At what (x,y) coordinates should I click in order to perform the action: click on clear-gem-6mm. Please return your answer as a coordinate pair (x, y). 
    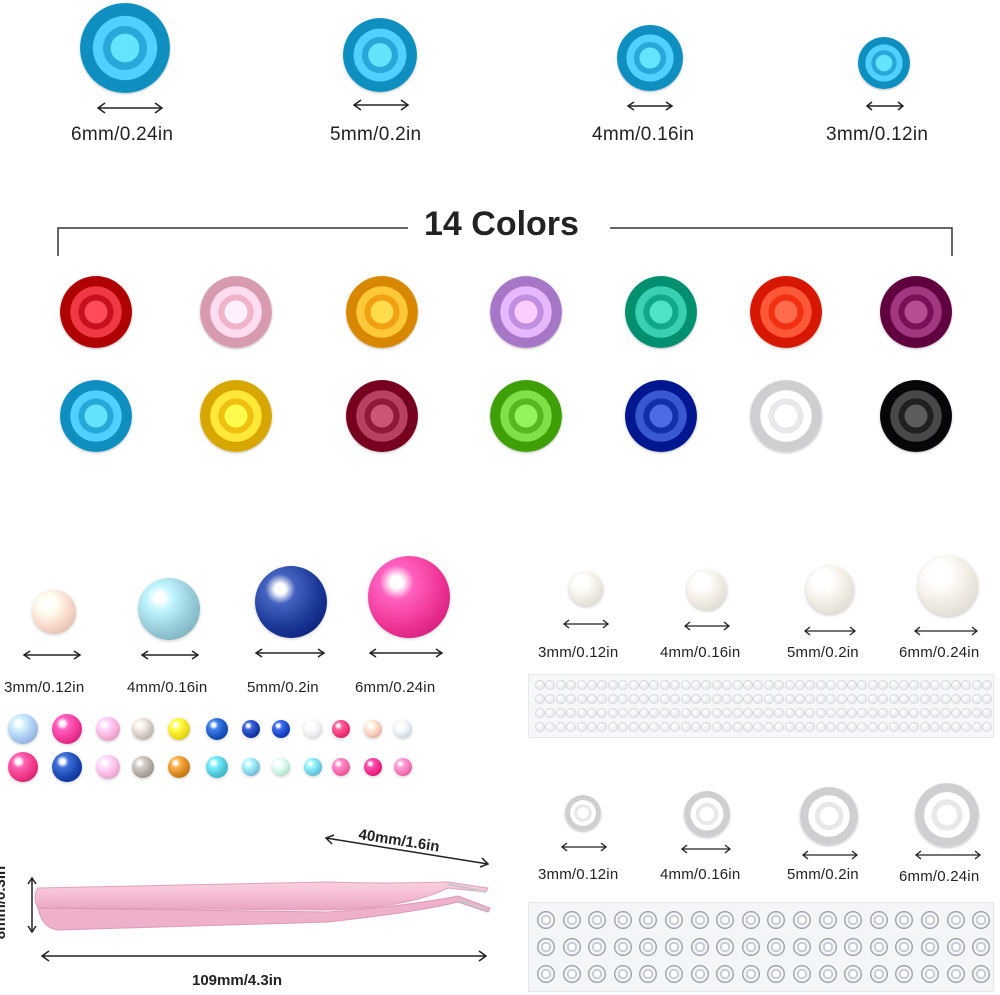
    Looking at the image, I should click on (947, 815).